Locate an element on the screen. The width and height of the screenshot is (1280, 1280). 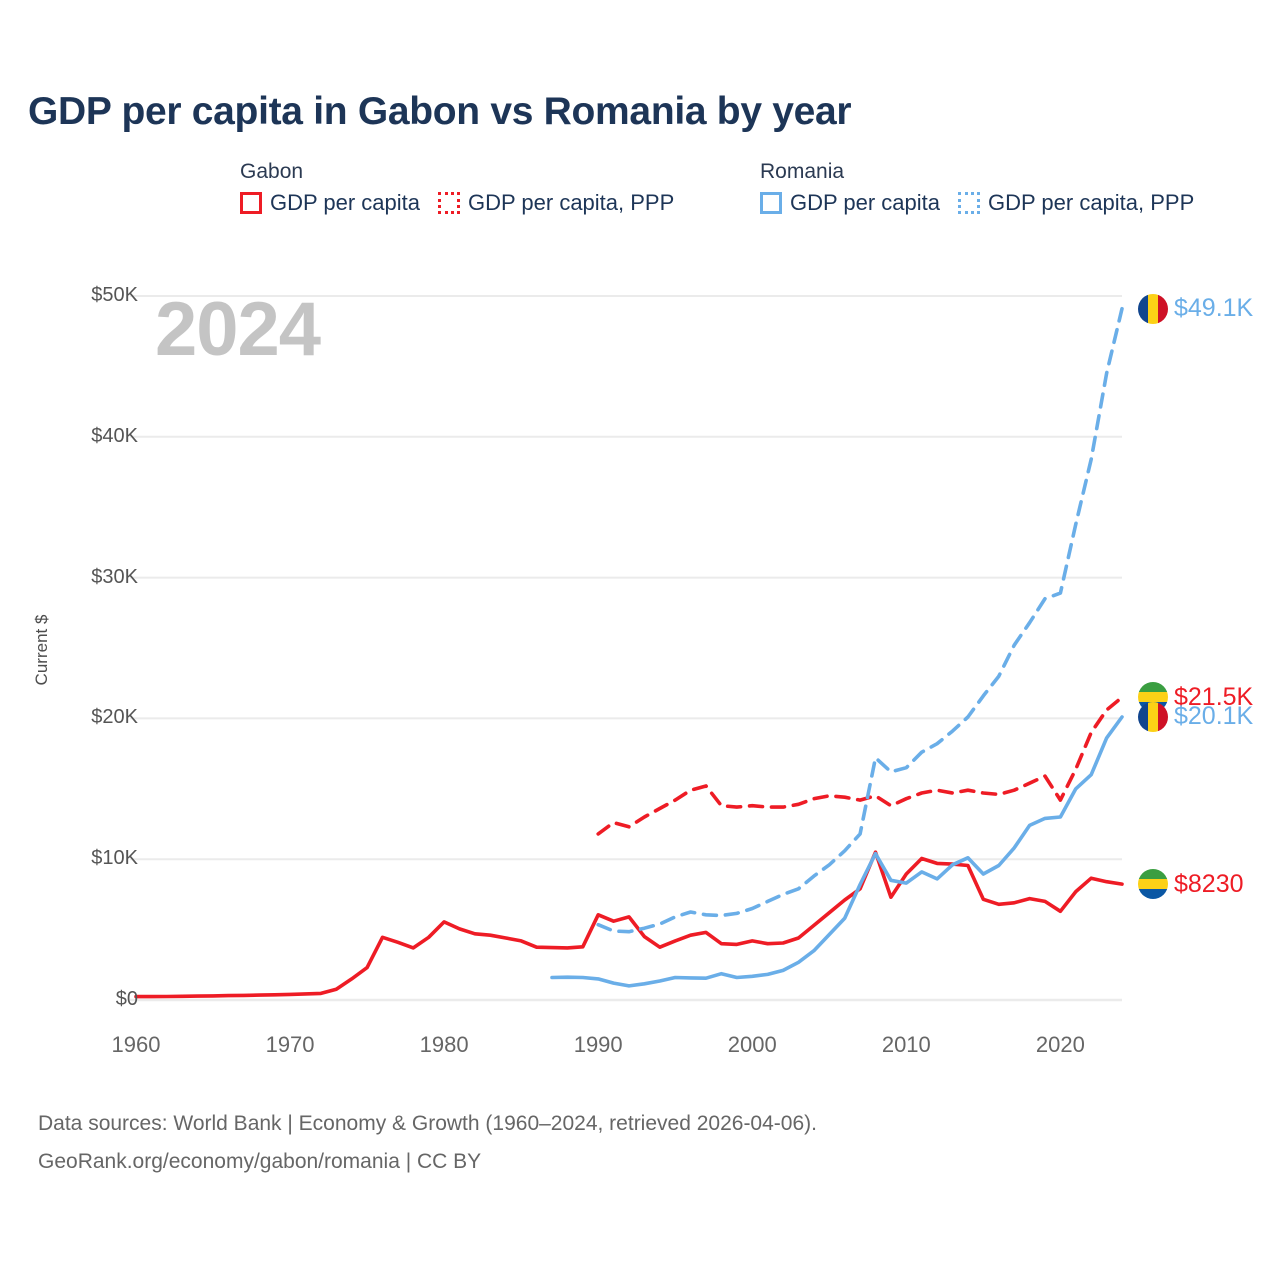
legend-swatch-solid-red-icon is located at coordinates (251, 203).